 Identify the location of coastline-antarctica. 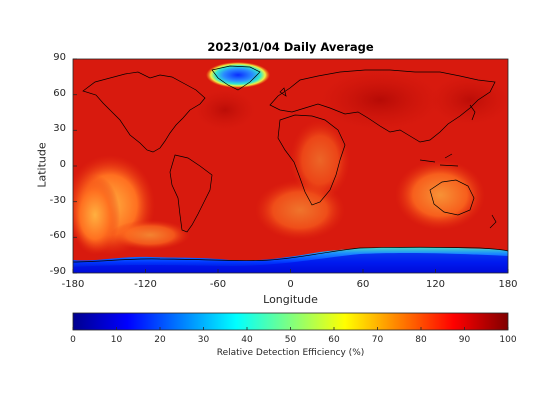
(290, 254).